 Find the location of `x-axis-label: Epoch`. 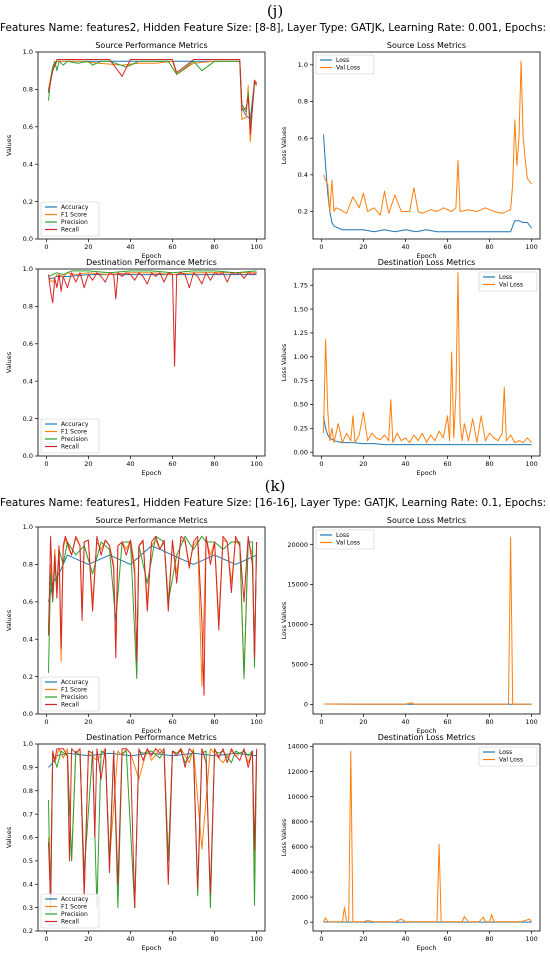

x-axis-label: Epoch is located at coordinates (427, 473).